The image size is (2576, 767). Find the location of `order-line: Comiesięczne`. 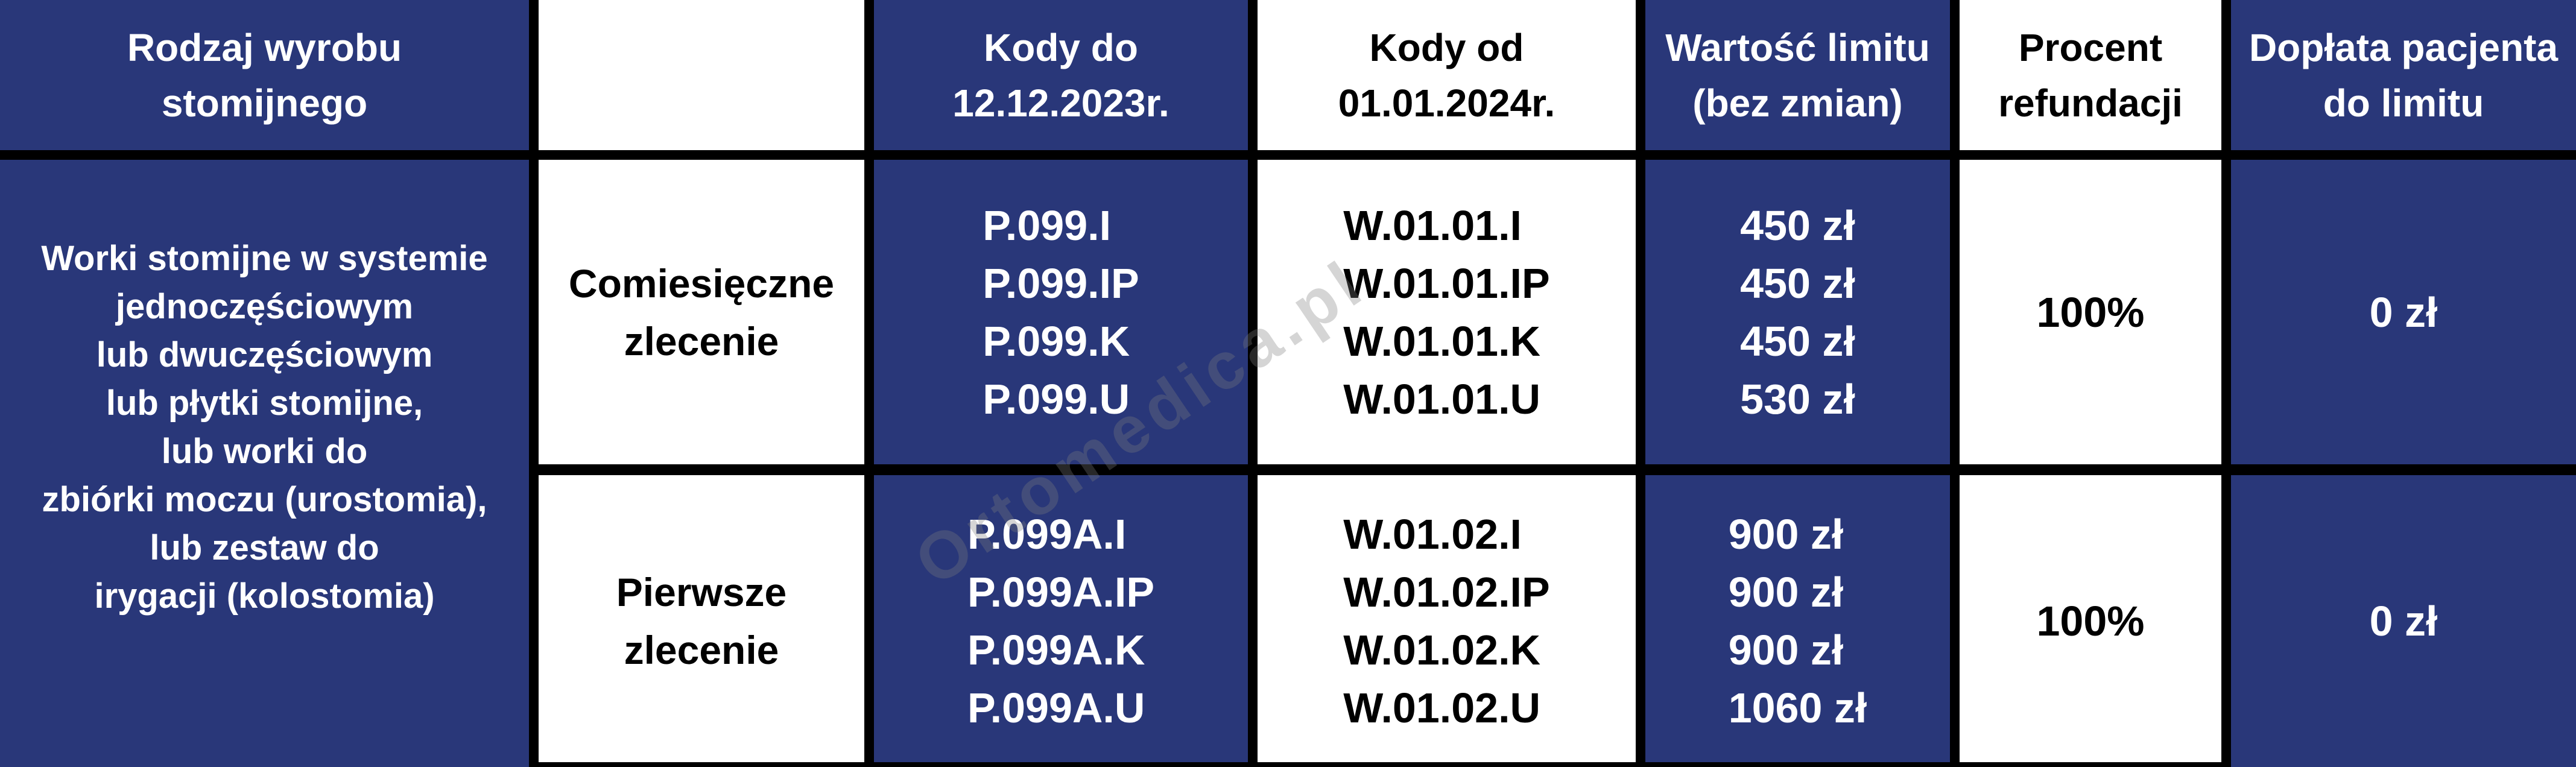

order-line: Comiesięczne is located at coordinates (702, 283).